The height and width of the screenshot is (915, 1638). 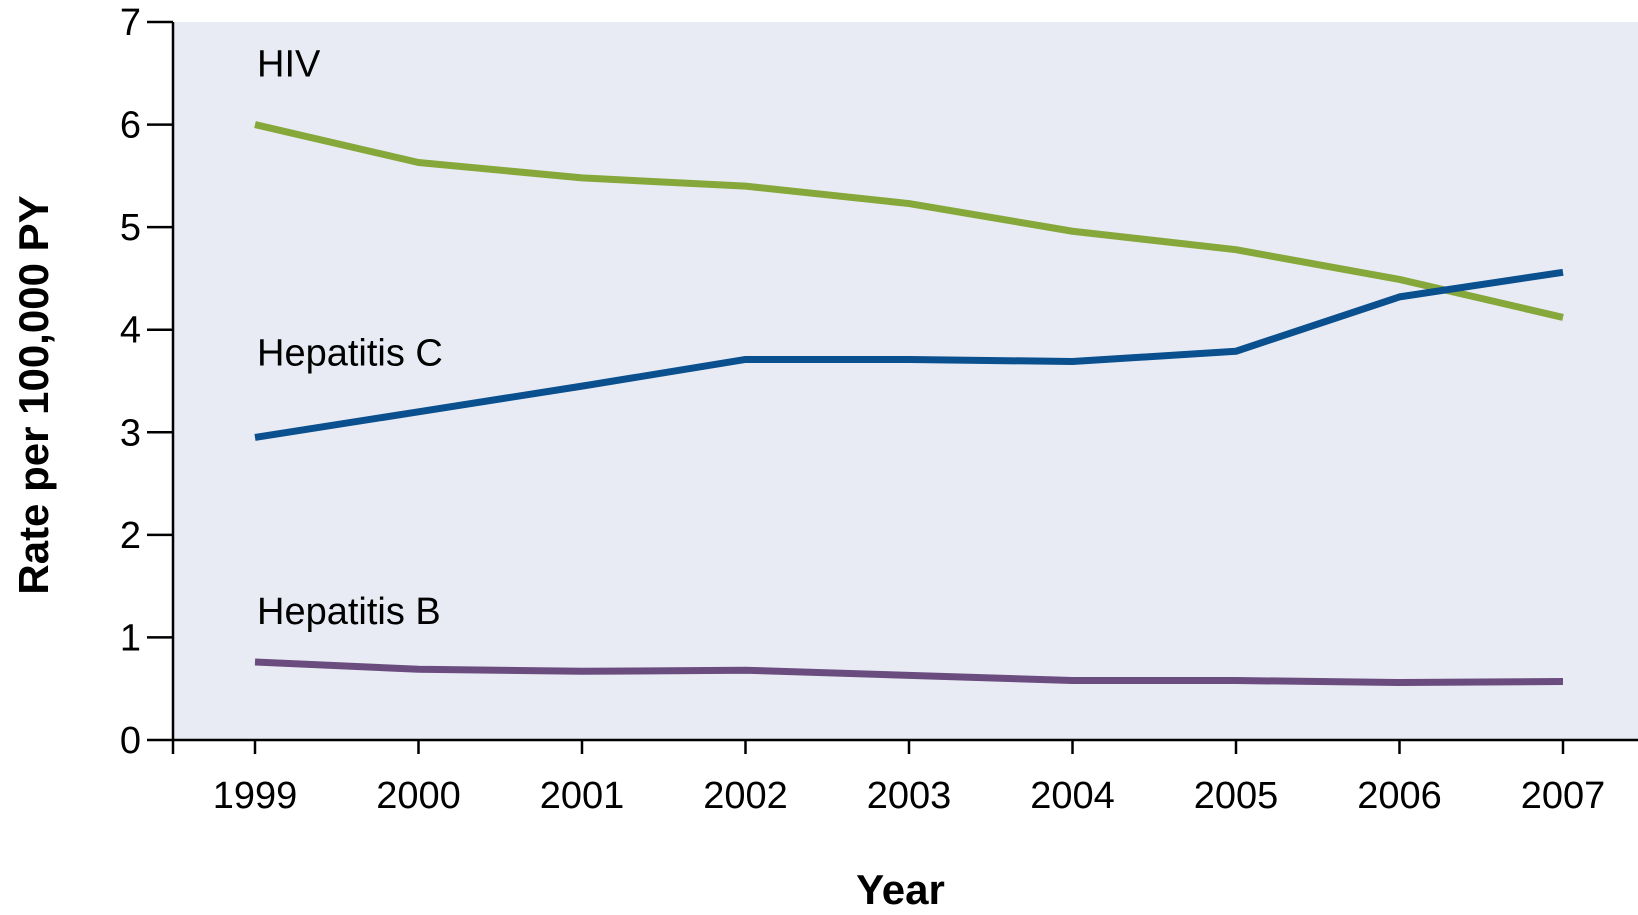 What do you see at coordinates (909, 796) in the screenshot?
I see `x-tick-label: 2003` at bounding box center [909, 796].